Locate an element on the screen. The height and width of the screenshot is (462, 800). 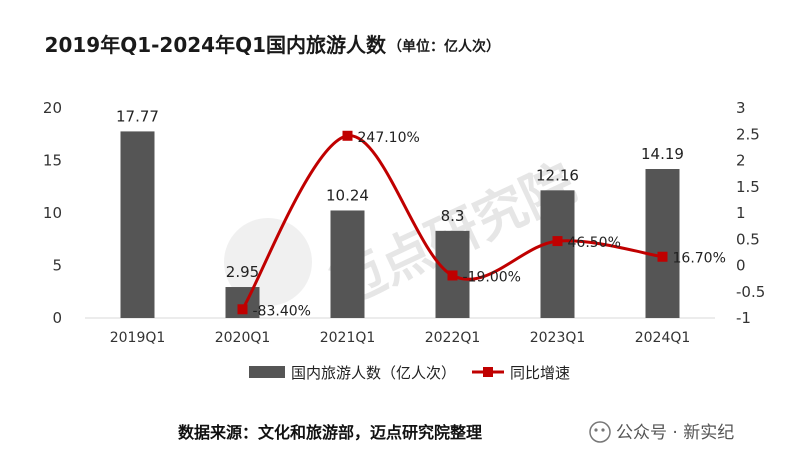
y-right-tick-label: 0 is located at coordinates (741, 266).